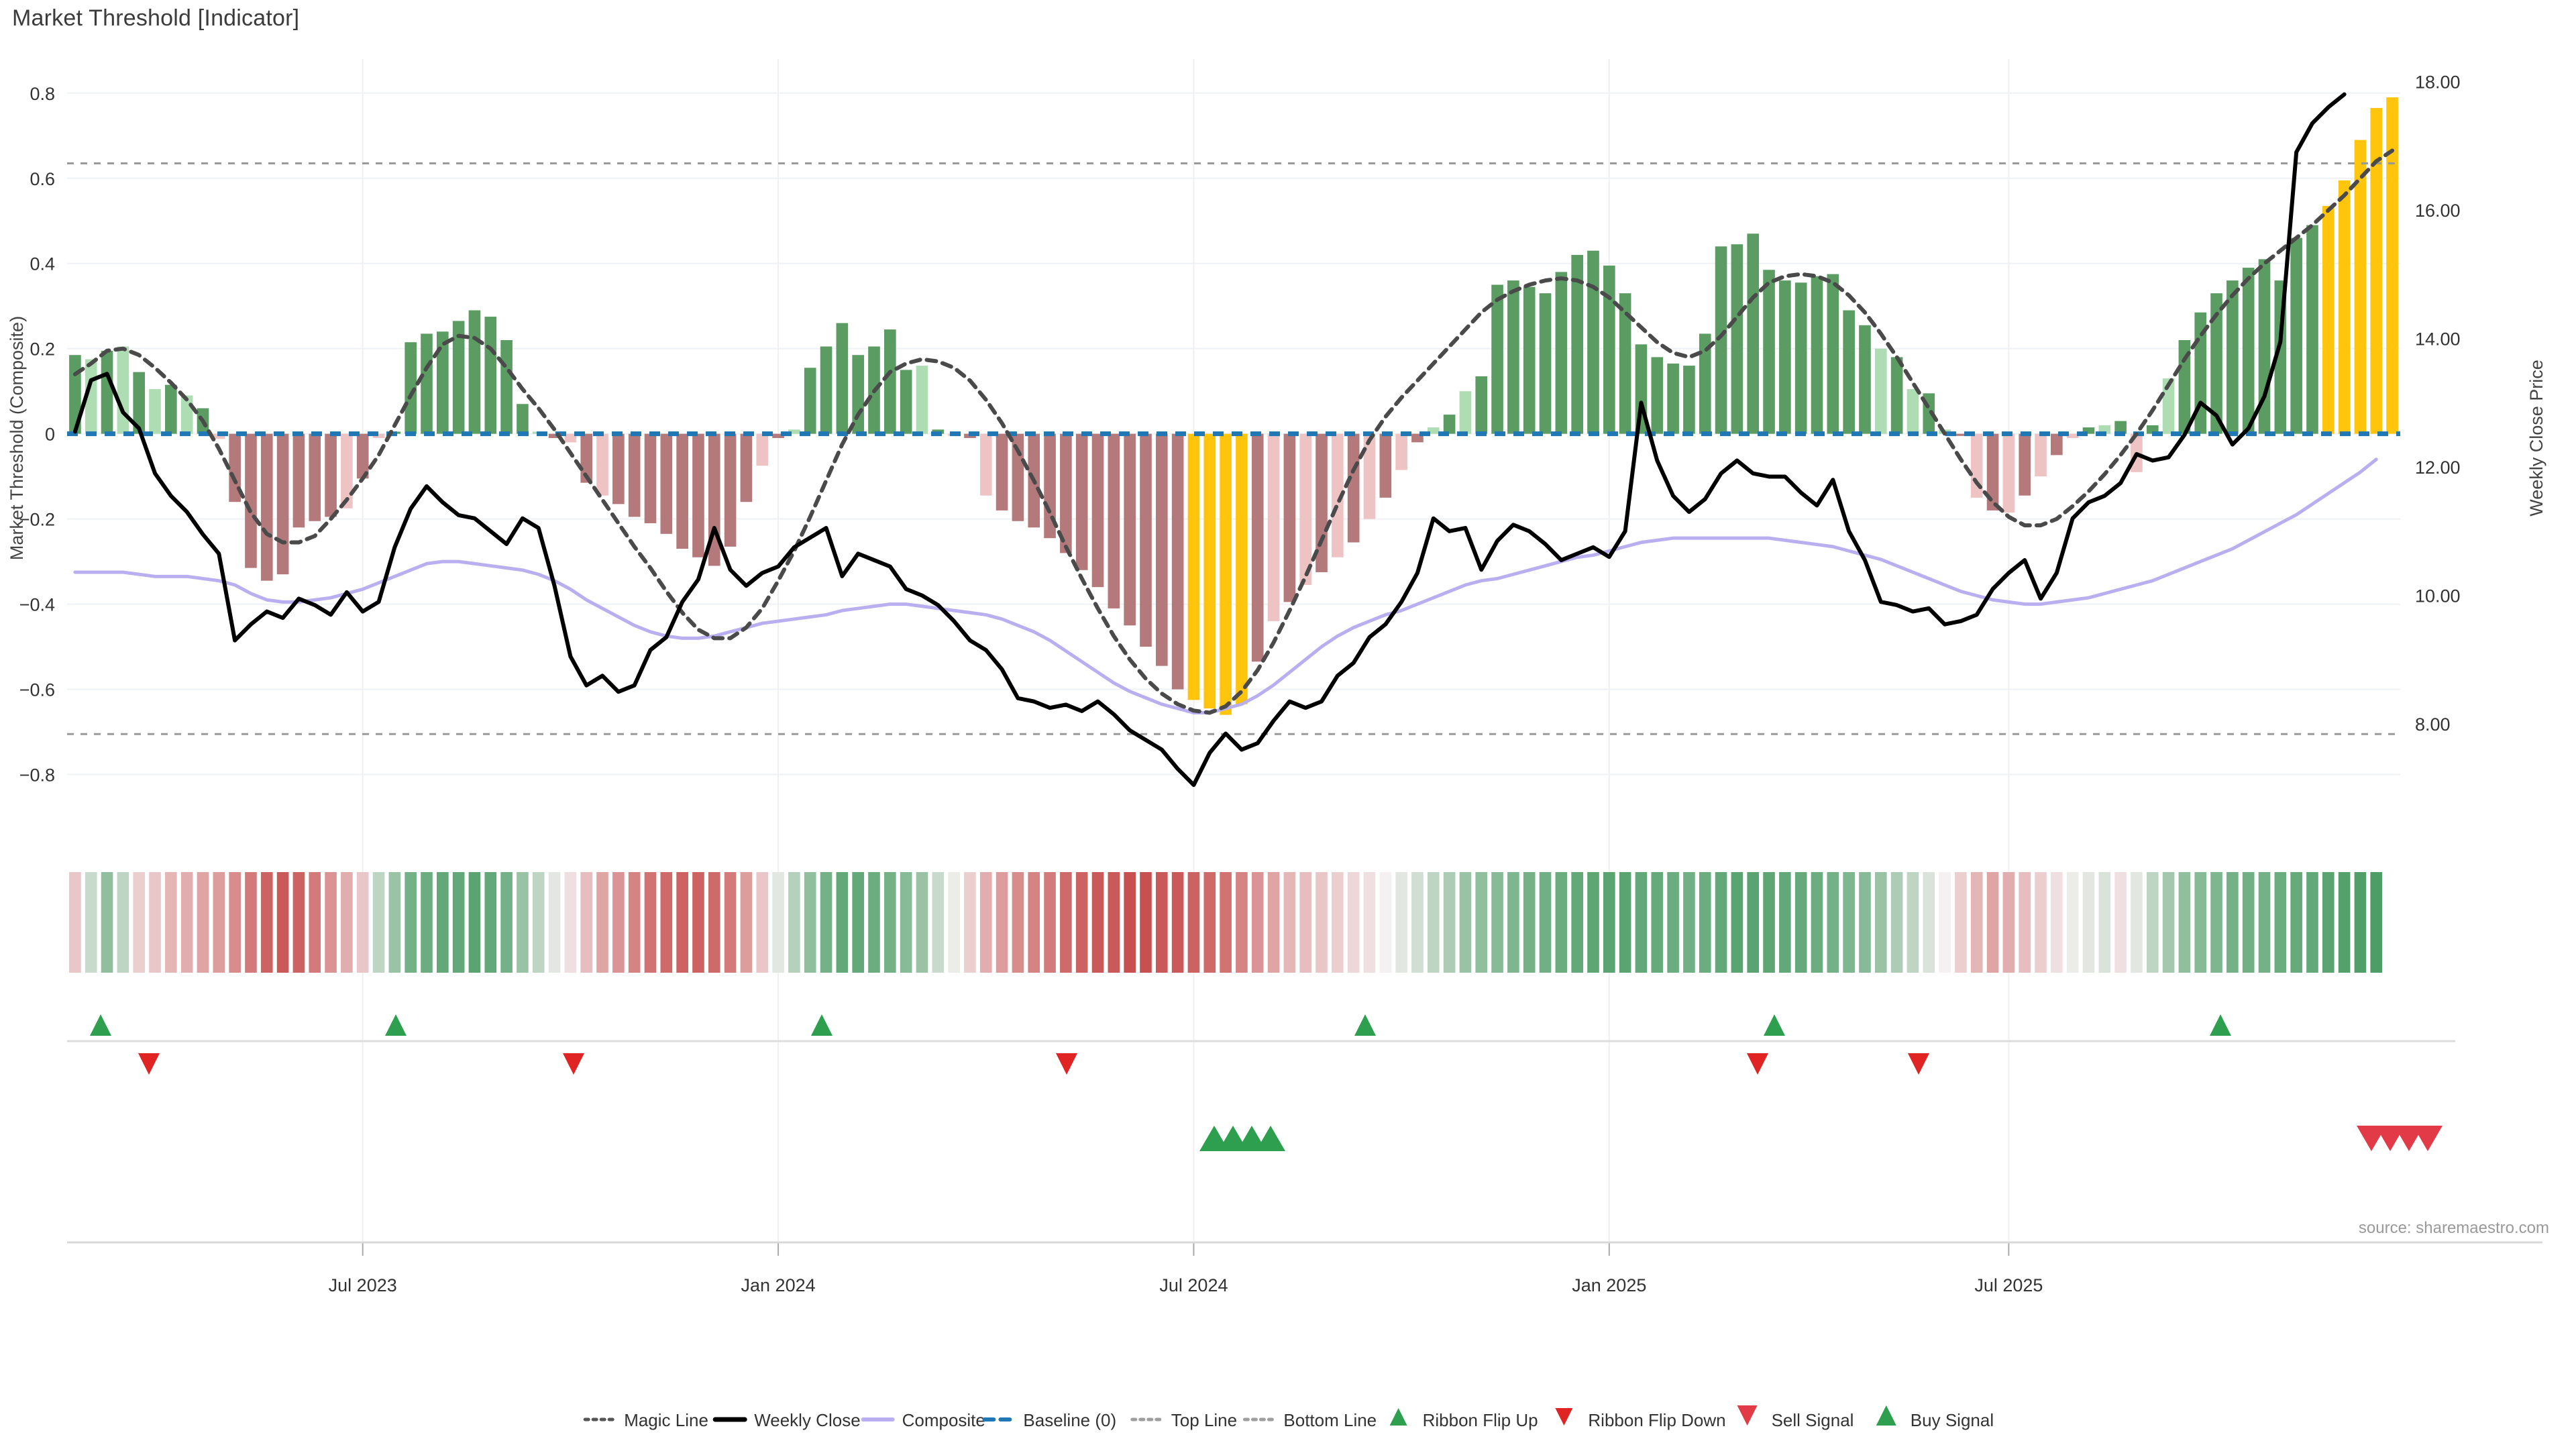 This screenshot has height=1449, width=2576. What do you see at coordinates (37, 605) in the screenshot?
I see `y-tick-label: −0.4` at bounding box center [37, 605].